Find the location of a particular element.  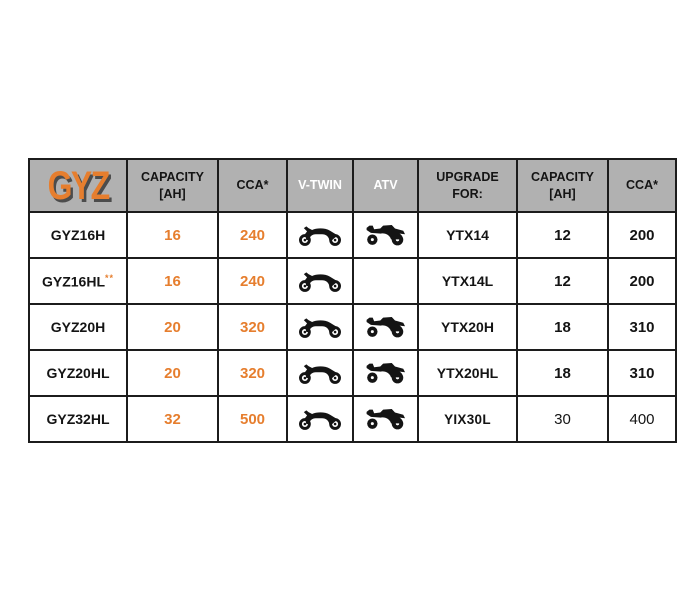

model-label: GYZ32HL is located at coordinates (78, 419).